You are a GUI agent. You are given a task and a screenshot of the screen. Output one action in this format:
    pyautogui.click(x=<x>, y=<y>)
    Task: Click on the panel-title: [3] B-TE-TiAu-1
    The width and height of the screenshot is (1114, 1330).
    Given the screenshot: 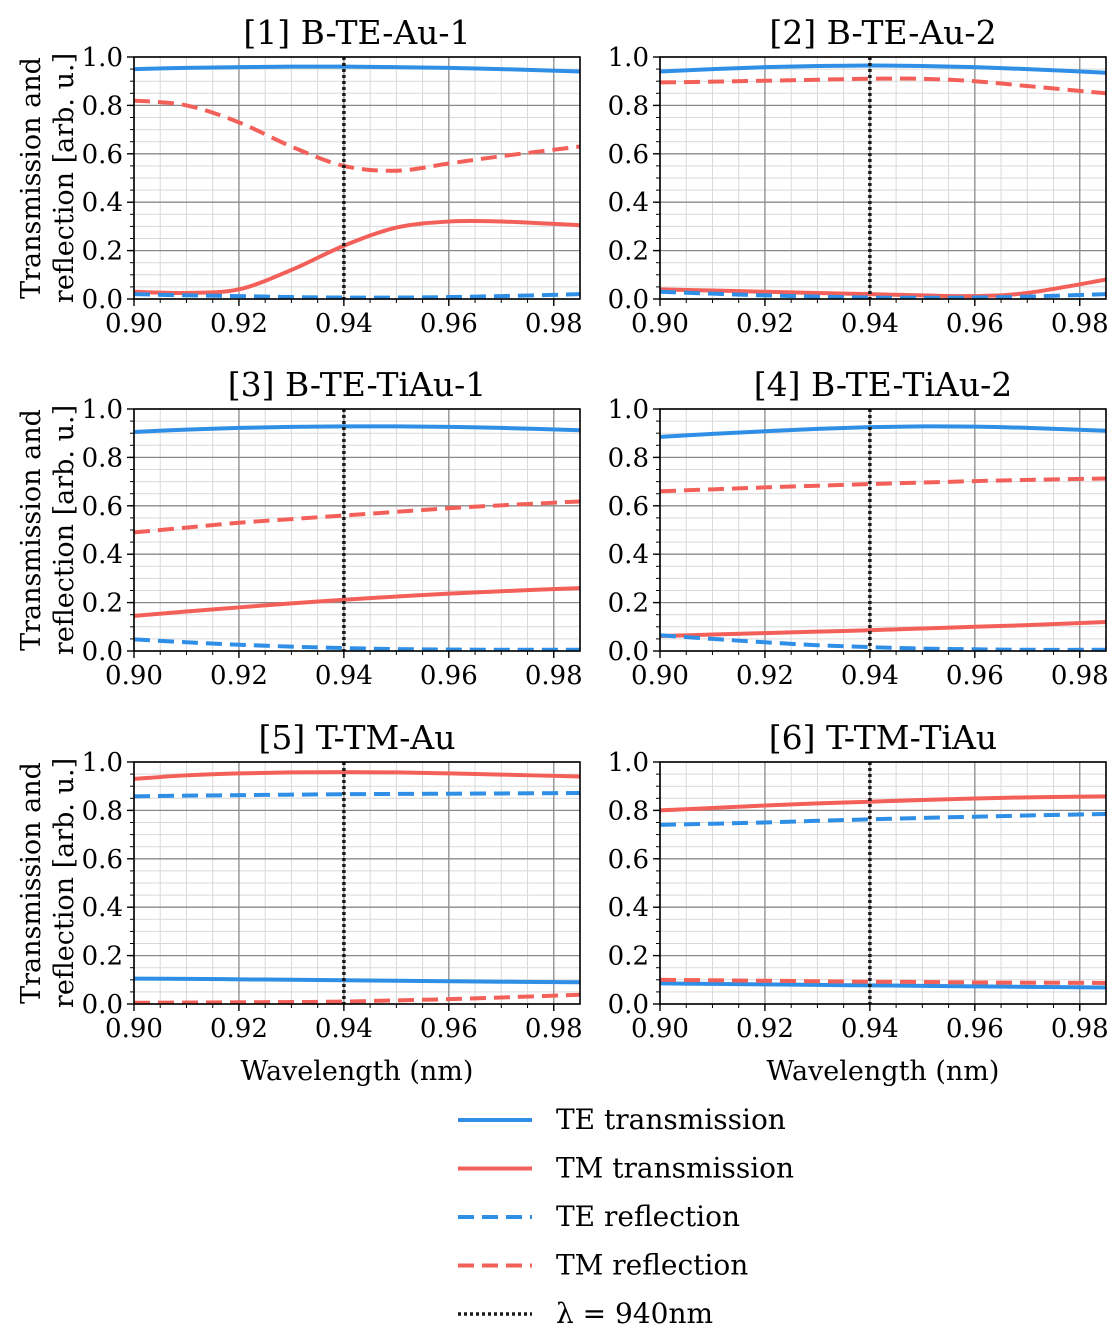 What is the action you would take?
    pyautogui.click(x=357, y=384)
    